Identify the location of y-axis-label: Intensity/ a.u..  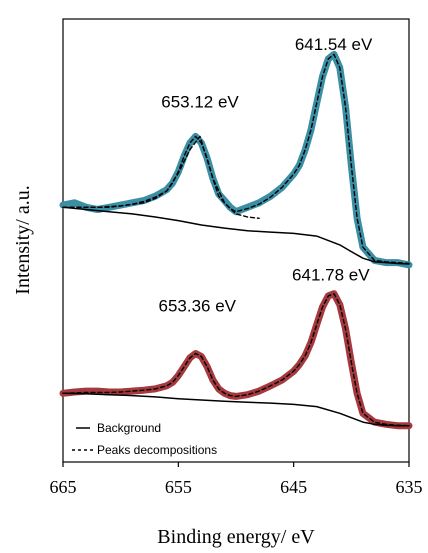
(23, 239).